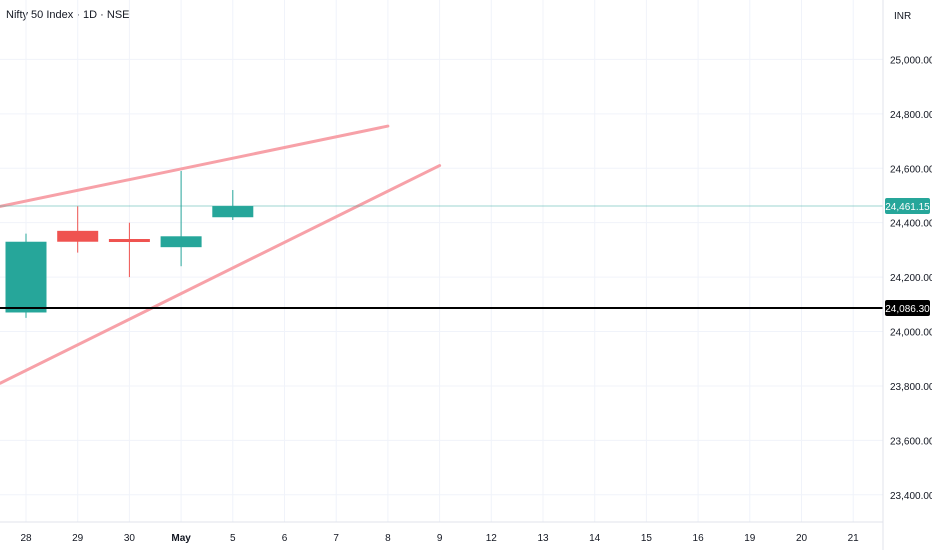  I want to click on y-tick-label: 24,000.00, so click(911, 333).